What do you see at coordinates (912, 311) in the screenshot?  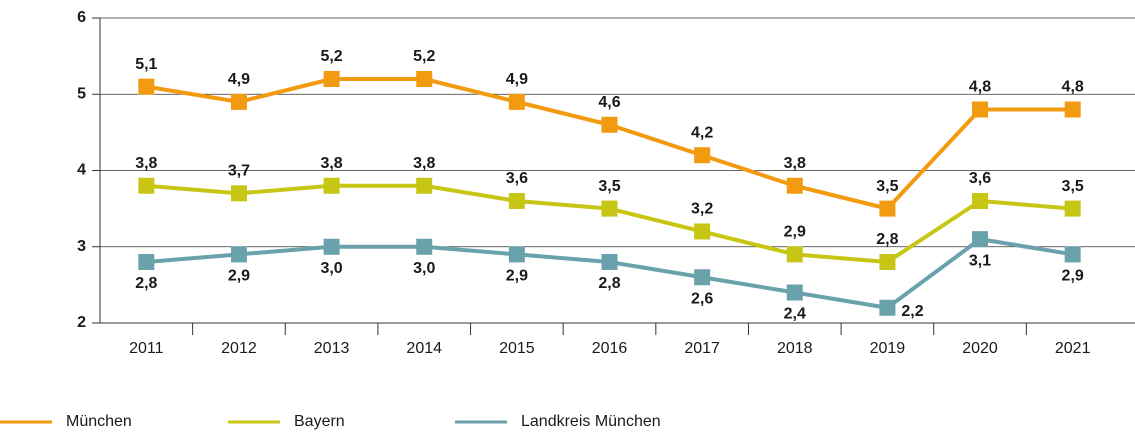 I see `data-label: 2,2` at bounding box center [912, 311].